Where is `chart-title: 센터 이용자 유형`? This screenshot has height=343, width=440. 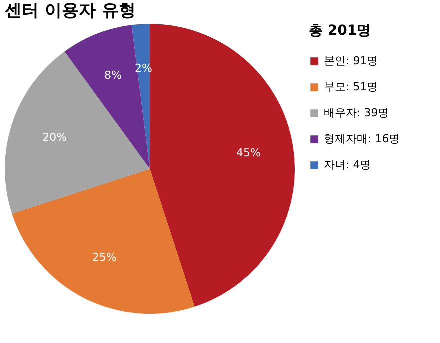
chart-title: 센터 이용자 유형 is located at coordinates (70, 11).